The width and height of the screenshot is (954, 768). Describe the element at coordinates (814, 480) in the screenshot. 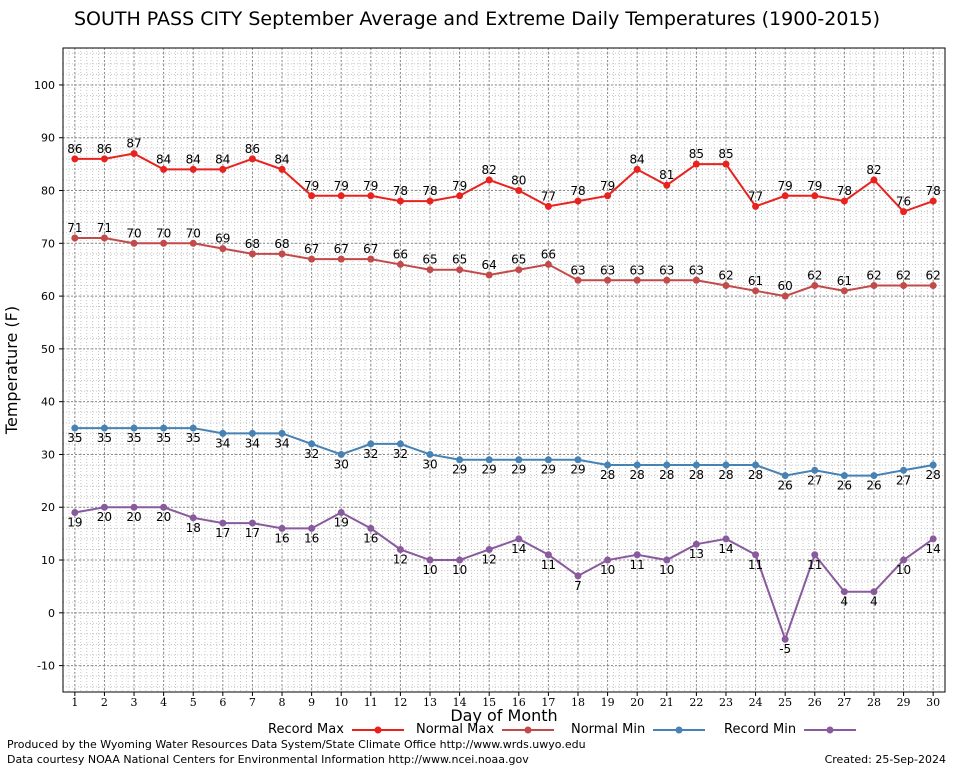

I see `data-label: 27` at that location.